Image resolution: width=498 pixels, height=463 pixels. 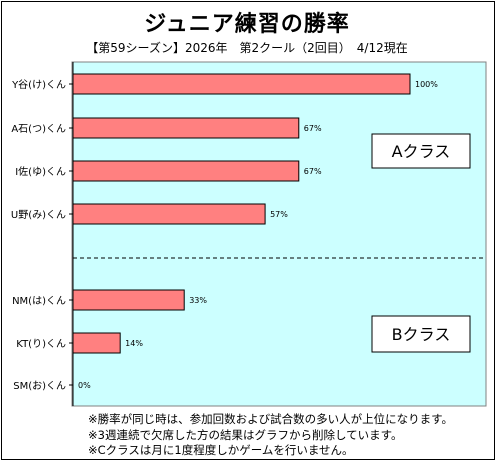 I want to click on note-absence: ※3週連続で欠席した方の結果はグラフから削除しています。, so click(x=245, y=434).